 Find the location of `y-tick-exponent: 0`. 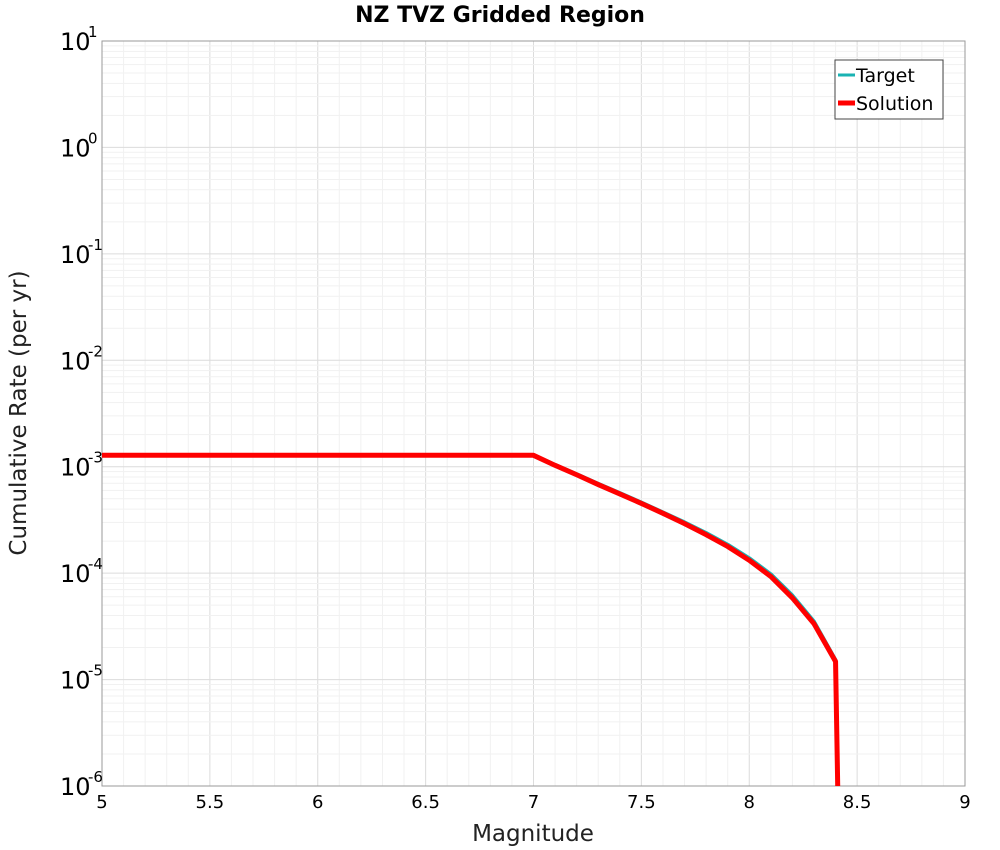

y-tick-exponent: 0 is located at coordinates (93, 138).